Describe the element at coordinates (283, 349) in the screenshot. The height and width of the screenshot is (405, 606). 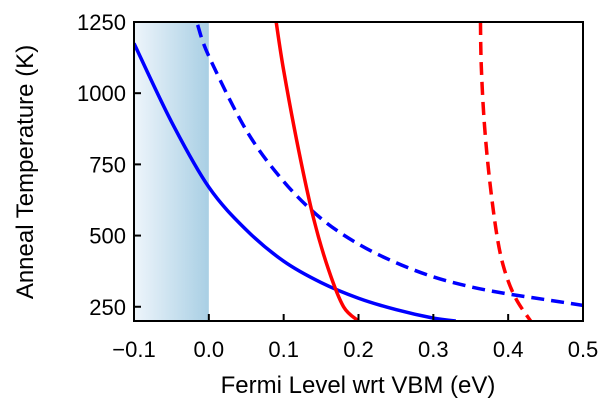
I see `x-tick-label: 0.1` at that location.